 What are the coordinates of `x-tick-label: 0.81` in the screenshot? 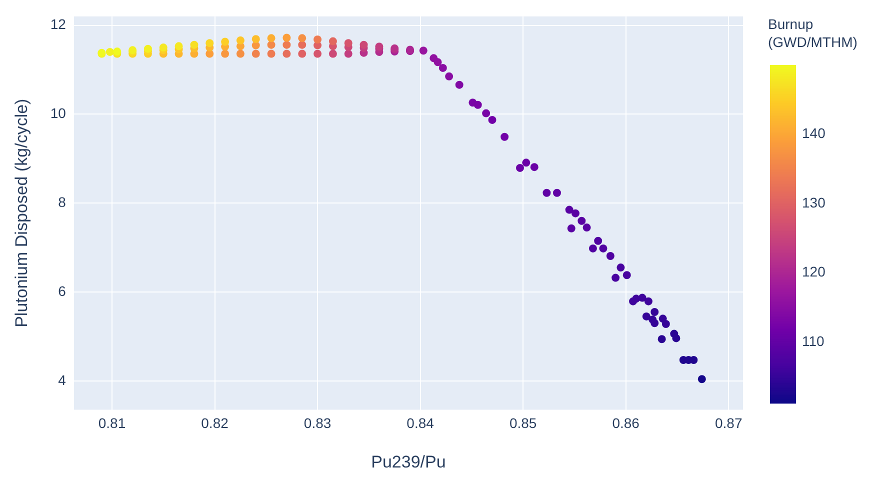 It's located at (112, 423).